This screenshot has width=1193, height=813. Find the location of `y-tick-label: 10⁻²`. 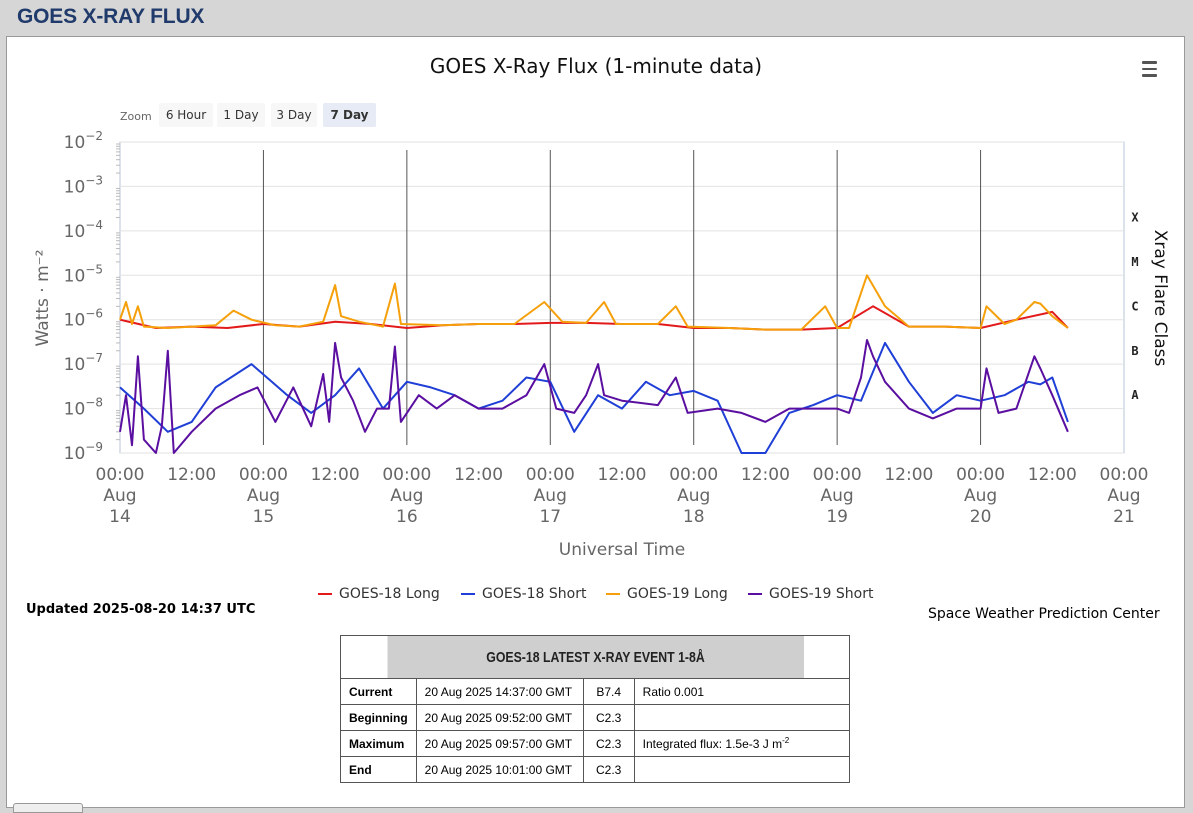

y-tick-label: 10⁻² is located at coordinates (83, 141).